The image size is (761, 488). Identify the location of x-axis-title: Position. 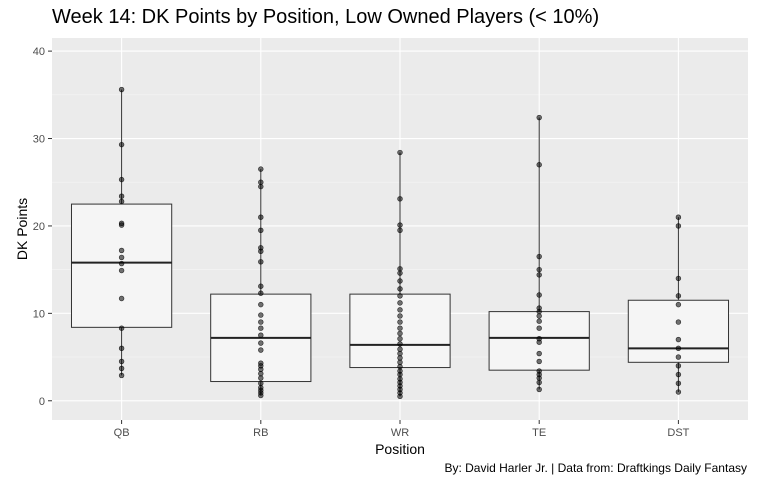
(400, 449).